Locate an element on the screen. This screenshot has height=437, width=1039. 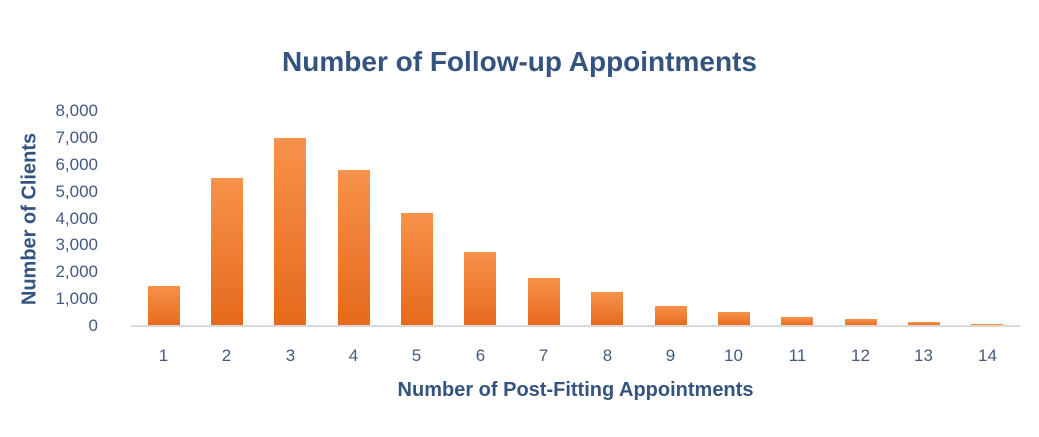
x-tick-label: 9 is located at coordinates (670, 355).